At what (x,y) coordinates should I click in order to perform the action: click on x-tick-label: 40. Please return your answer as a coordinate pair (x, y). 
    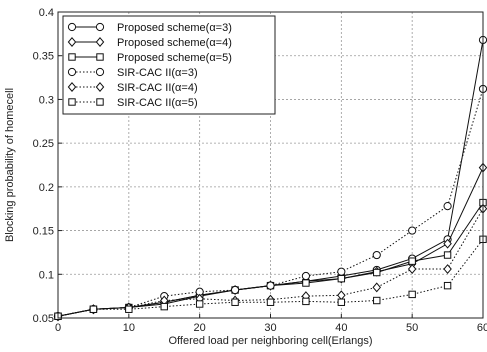
    Looking at the image, I should click on (341, 328).